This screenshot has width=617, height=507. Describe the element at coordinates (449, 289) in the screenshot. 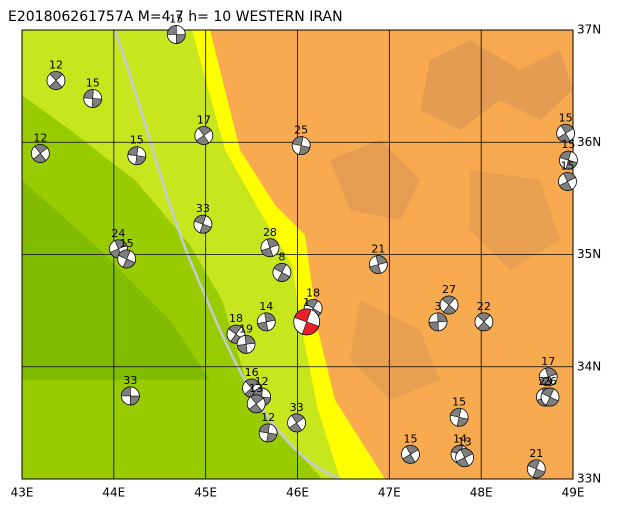

I see `depth-label: 27` at that location.